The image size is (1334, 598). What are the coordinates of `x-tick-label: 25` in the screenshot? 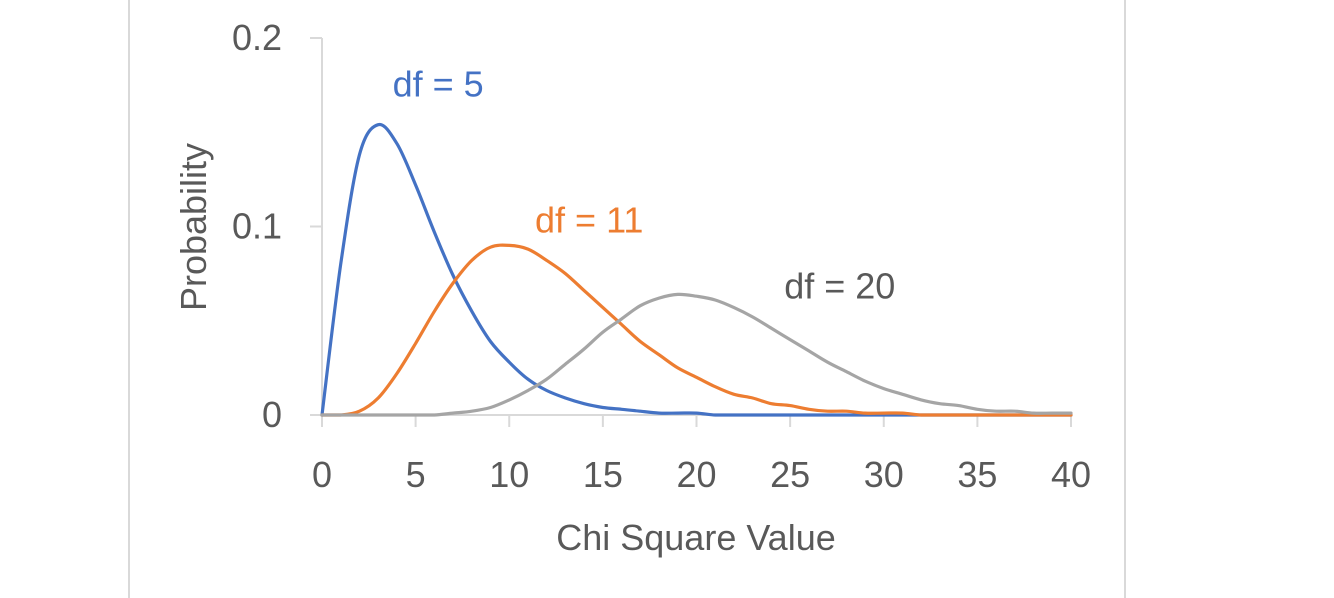 It's located at (790, 474).